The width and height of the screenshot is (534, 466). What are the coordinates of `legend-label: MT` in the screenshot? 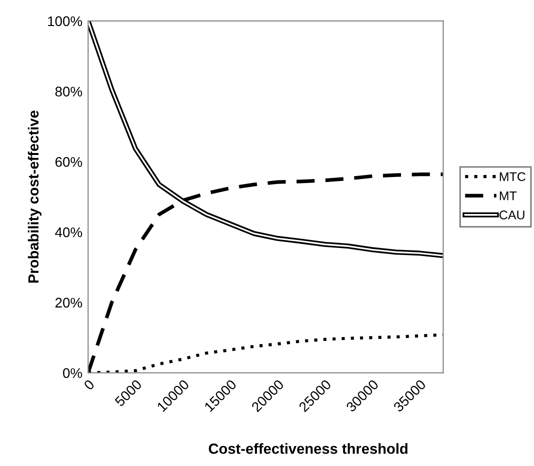 It's located at (508, 196).